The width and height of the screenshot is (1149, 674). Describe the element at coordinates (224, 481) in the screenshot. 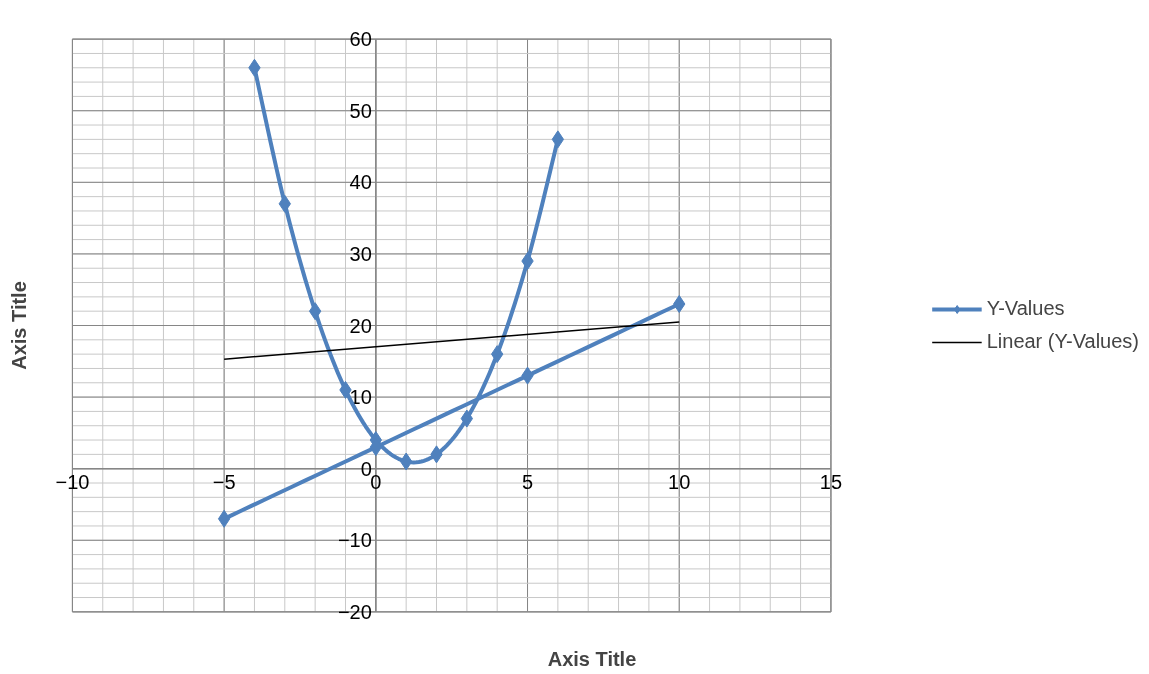

I see `x-tick-label: −5` at that location.